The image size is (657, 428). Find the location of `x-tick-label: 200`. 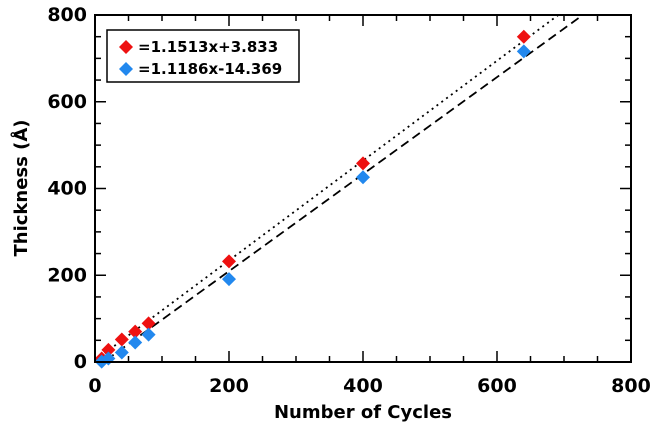

x-tick-label: 200 is located at coordinates (229, 386).